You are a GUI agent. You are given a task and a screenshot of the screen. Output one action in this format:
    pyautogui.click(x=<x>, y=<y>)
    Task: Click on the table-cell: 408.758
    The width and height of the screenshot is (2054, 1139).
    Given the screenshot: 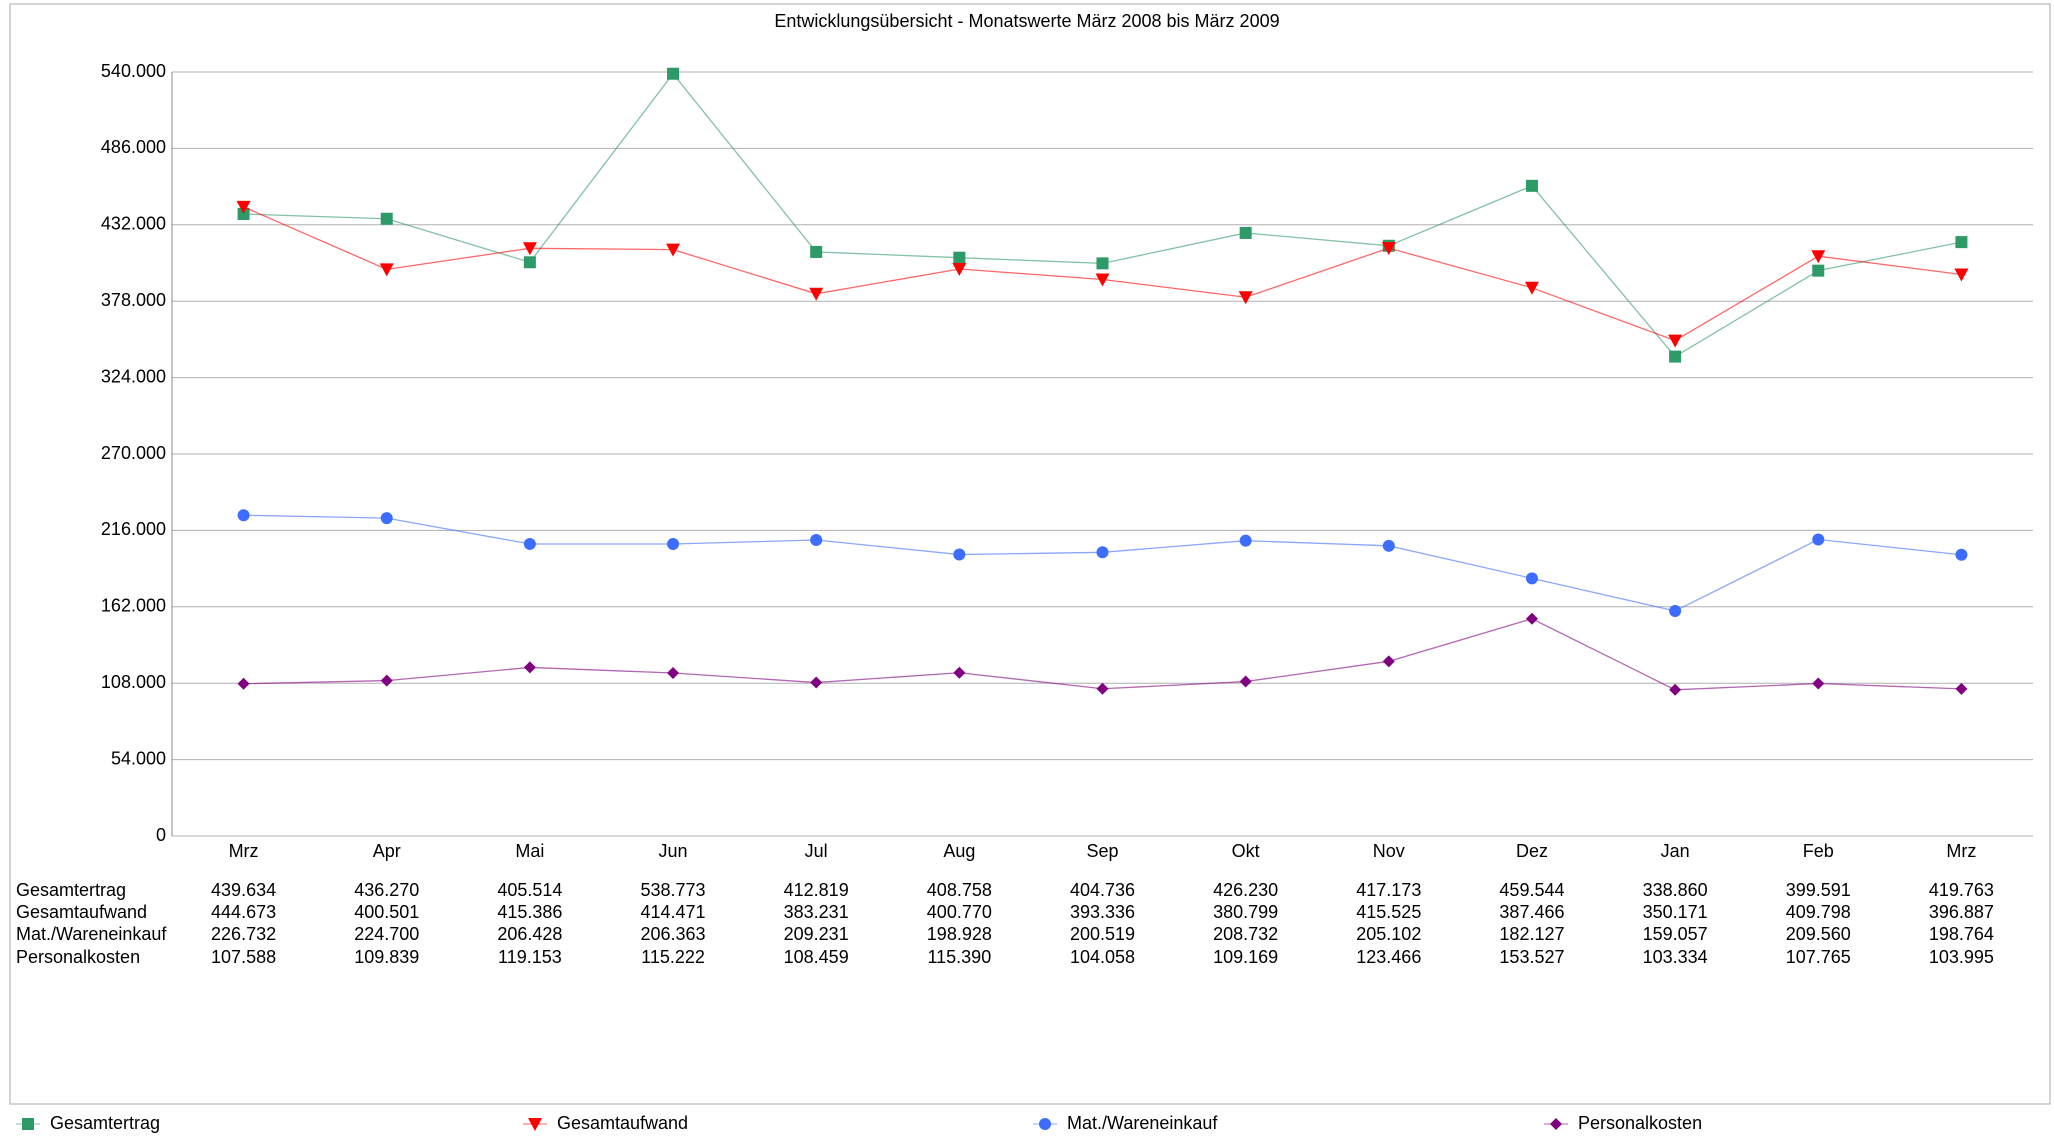 What is the action you would take?
    pyautogui.click(x=959, y=890)
    